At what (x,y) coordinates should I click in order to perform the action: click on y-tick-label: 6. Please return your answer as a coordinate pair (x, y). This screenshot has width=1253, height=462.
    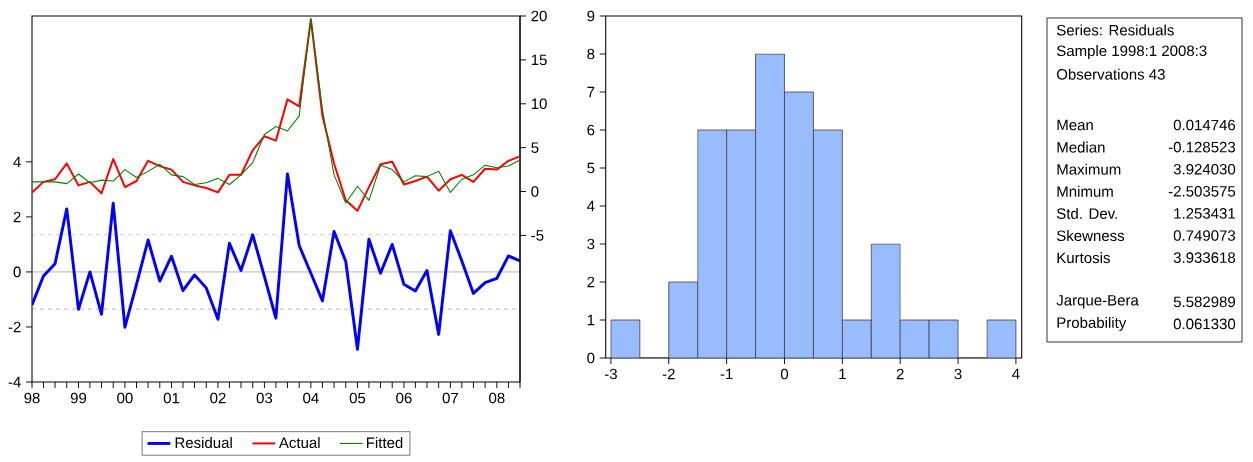
    Looking at the image, I should click on (591, 130).